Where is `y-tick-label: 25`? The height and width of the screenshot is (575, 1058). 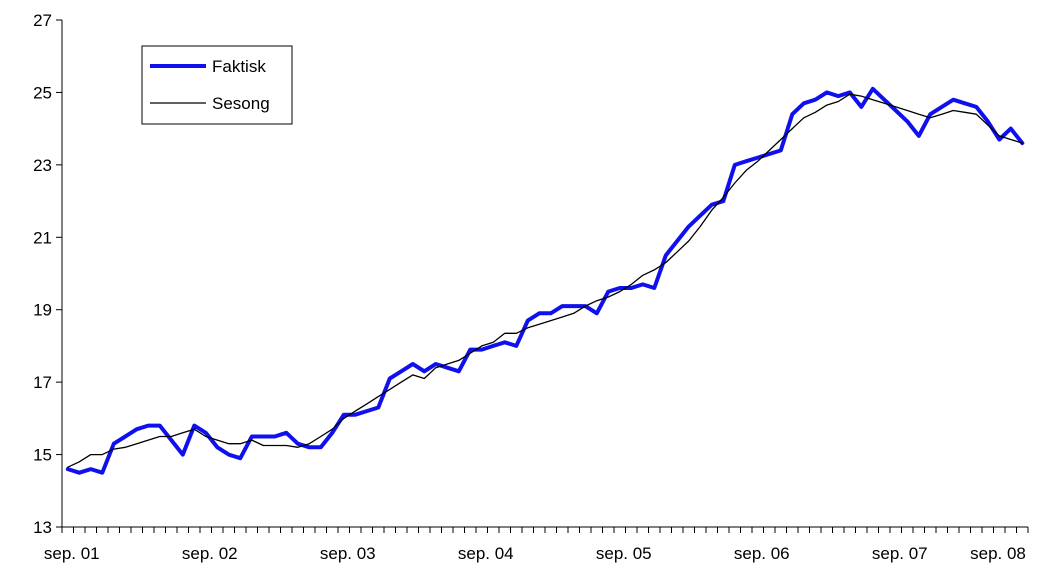 y-tick-label: 25 is located at coordinates (42, 92).